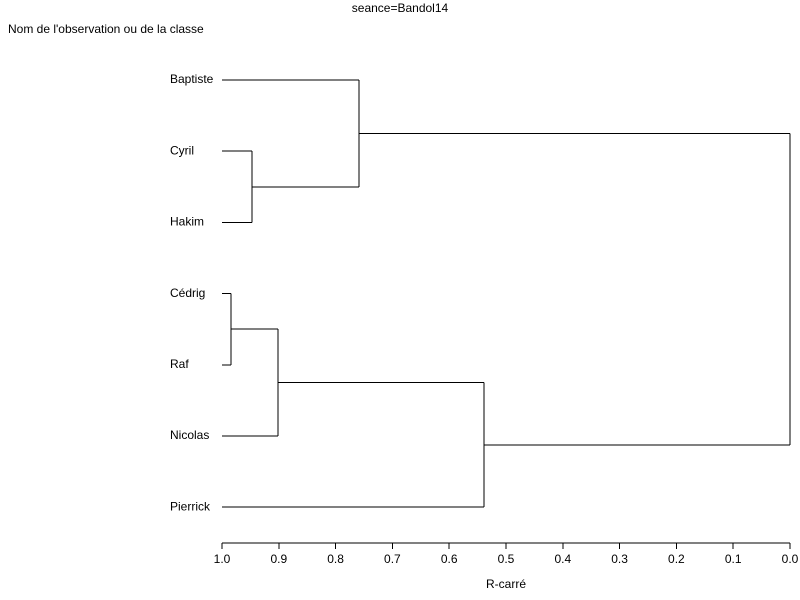 Image resolution: width=800 pixels, height=600 pixels. Describe the element at coordinates (106, 29) in the screenshot. I see `y-axis-label: Nom de l'observation ou de la classe` at that location.